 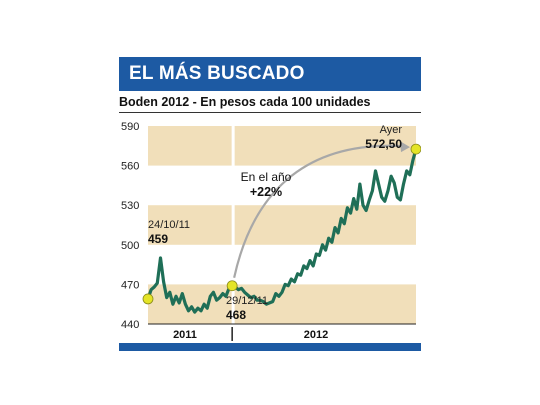 What do you see at coordinates (282, 225) in the screenshot?
I see `shaded-band` at bounding box center [282, 225].